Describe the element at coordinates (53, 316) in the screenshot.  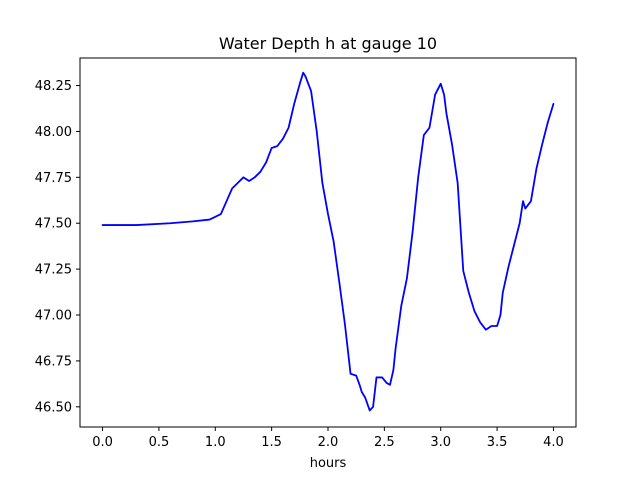
I see `y-tick-label: 47.00` at that location.